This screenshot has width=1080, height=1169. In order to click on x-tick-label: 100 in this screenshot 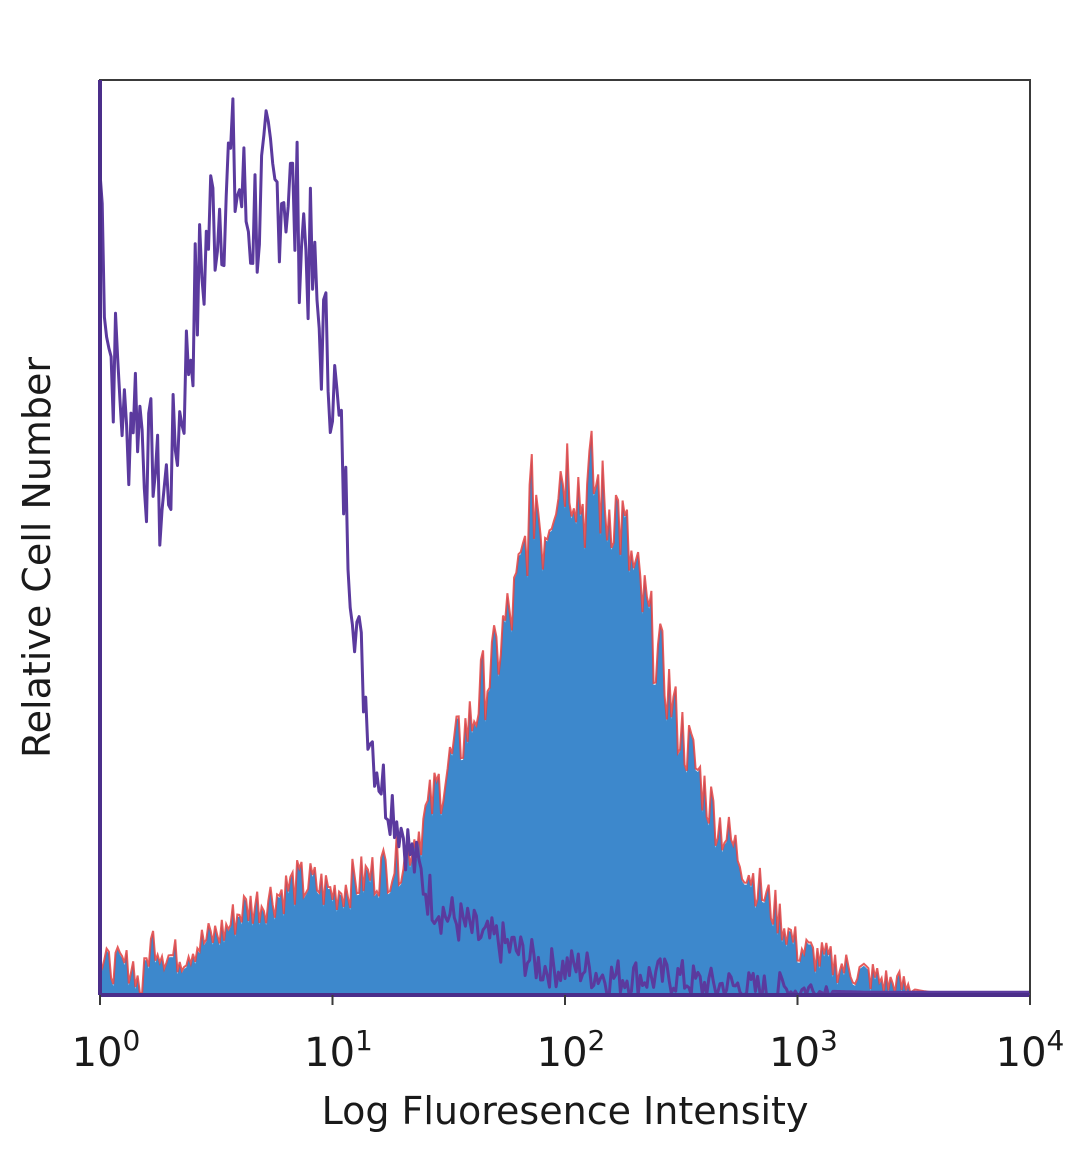, I will do `click(106, 1050)`.